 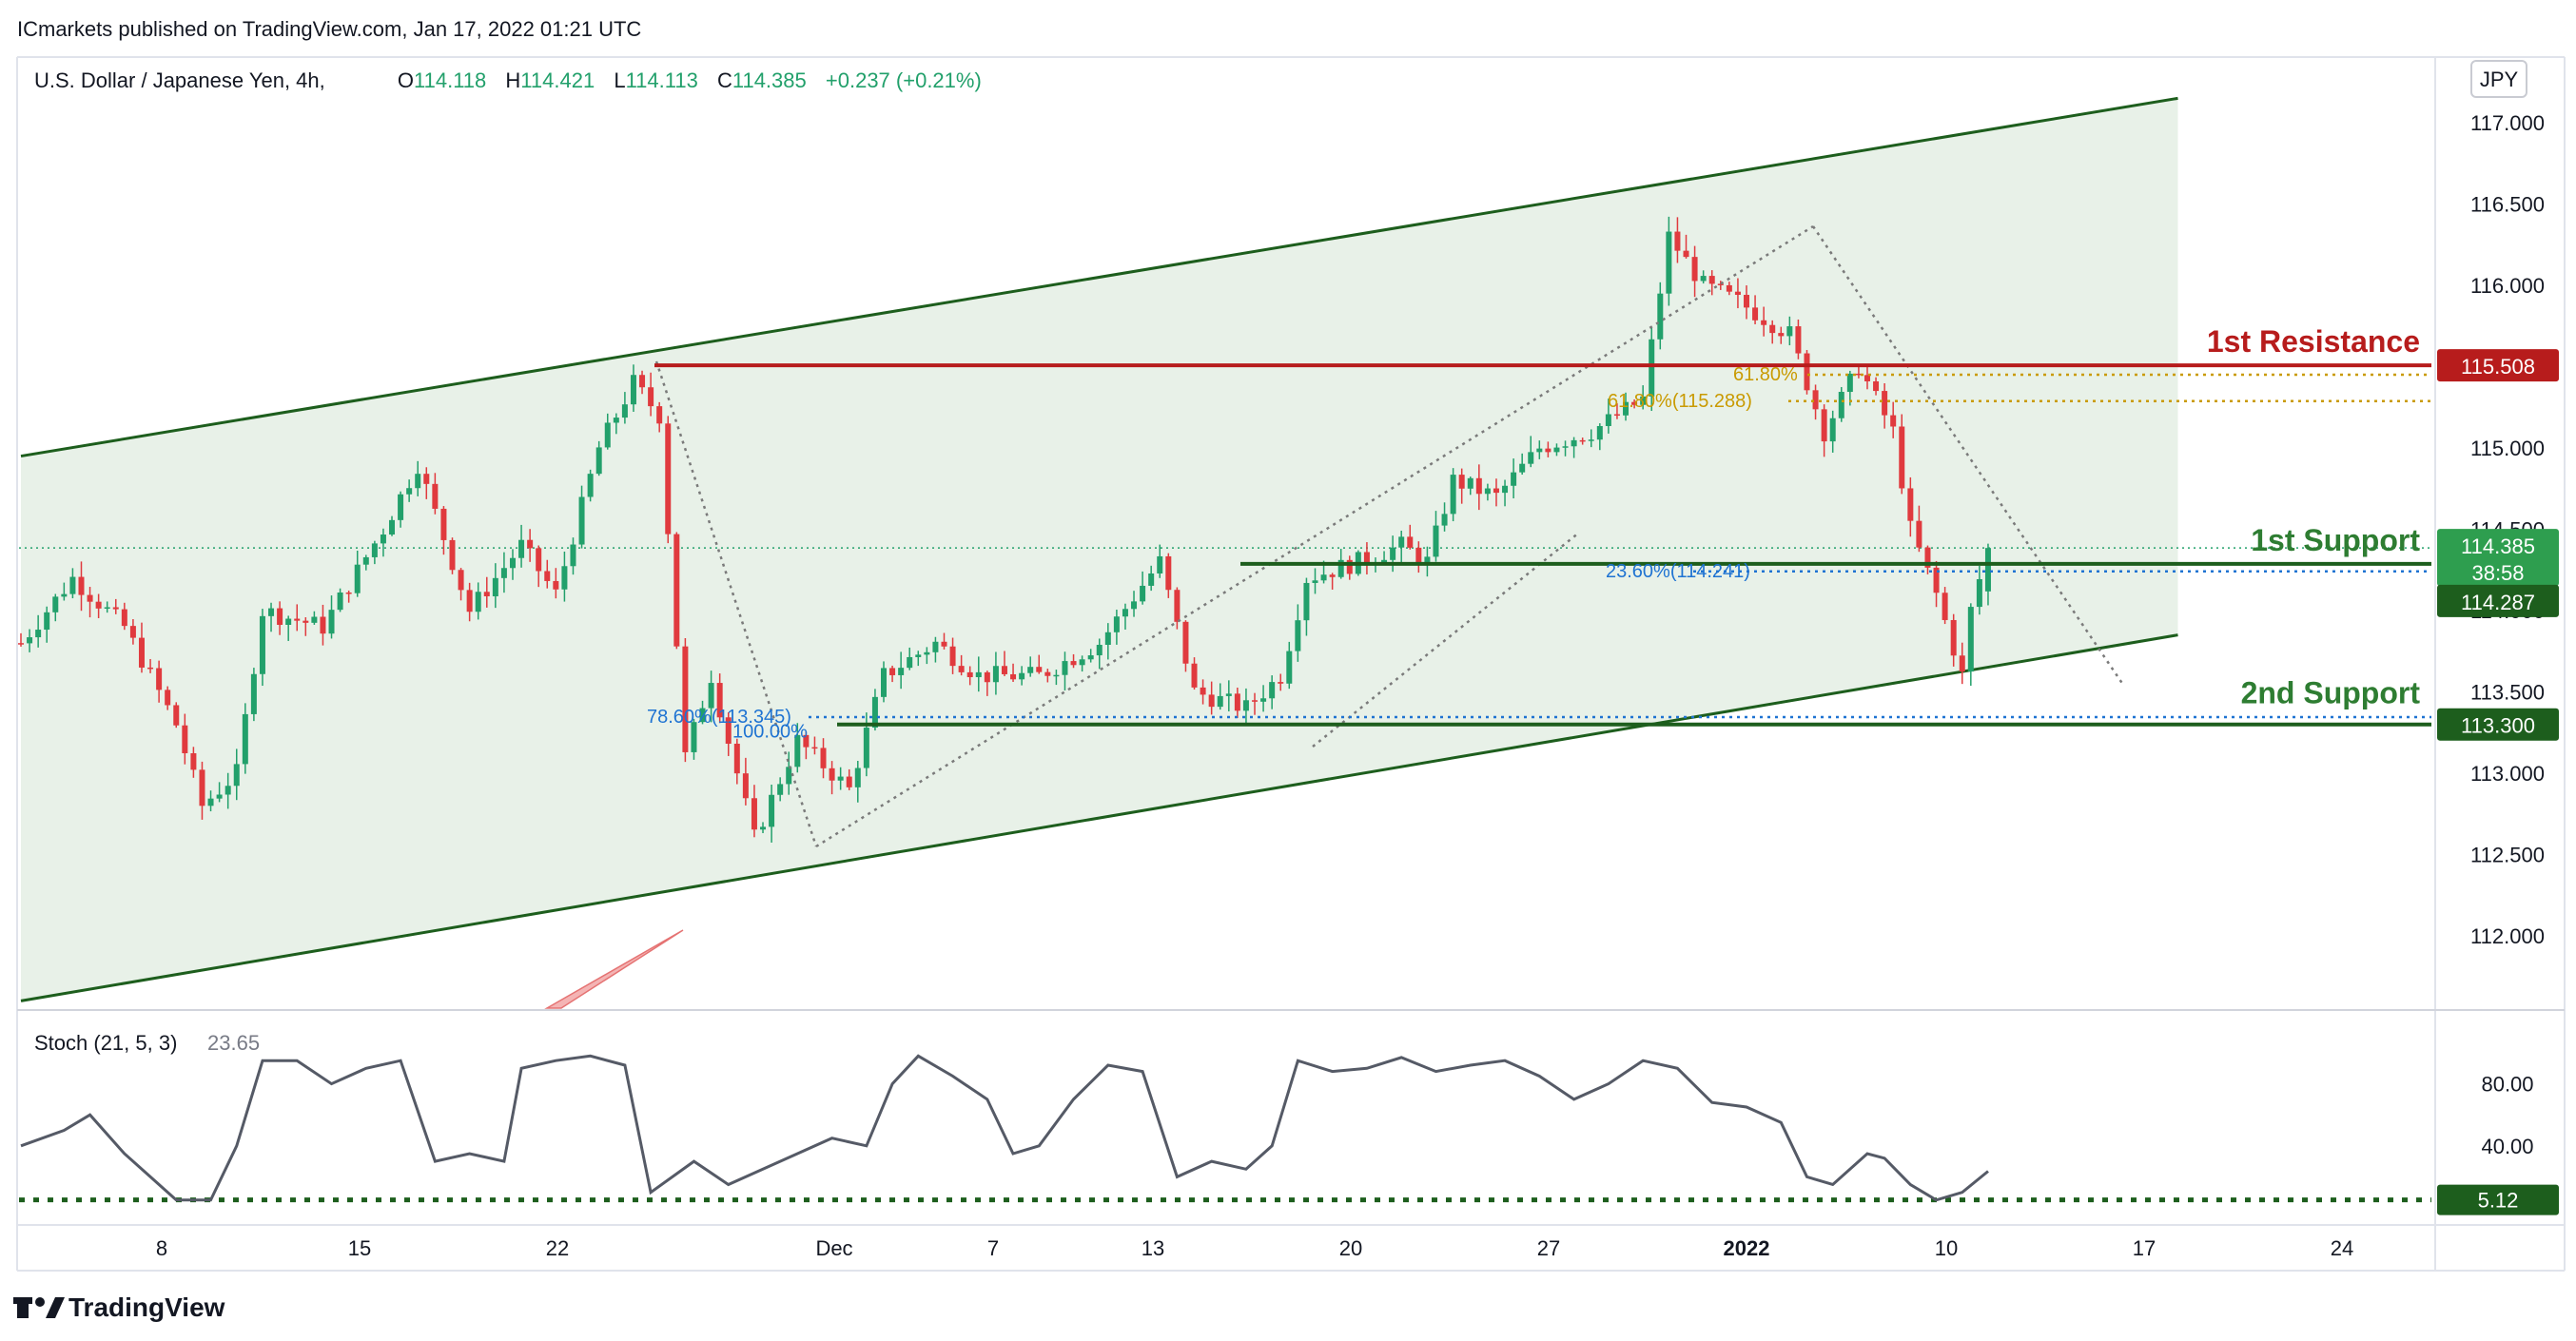 I want to click on fib-100-label: 100.00%, so click(x=770, y=733).